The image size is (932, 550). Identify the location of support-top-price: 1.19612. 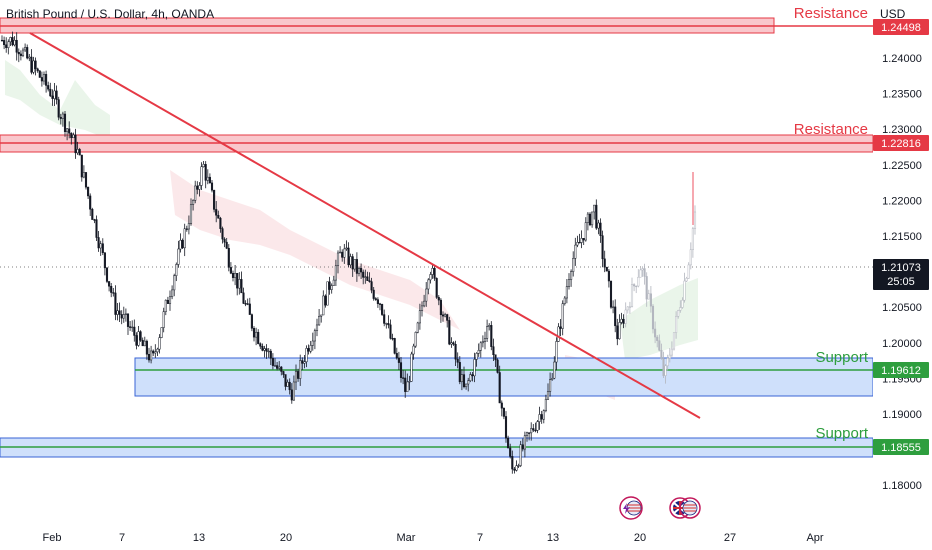
(901, 371).